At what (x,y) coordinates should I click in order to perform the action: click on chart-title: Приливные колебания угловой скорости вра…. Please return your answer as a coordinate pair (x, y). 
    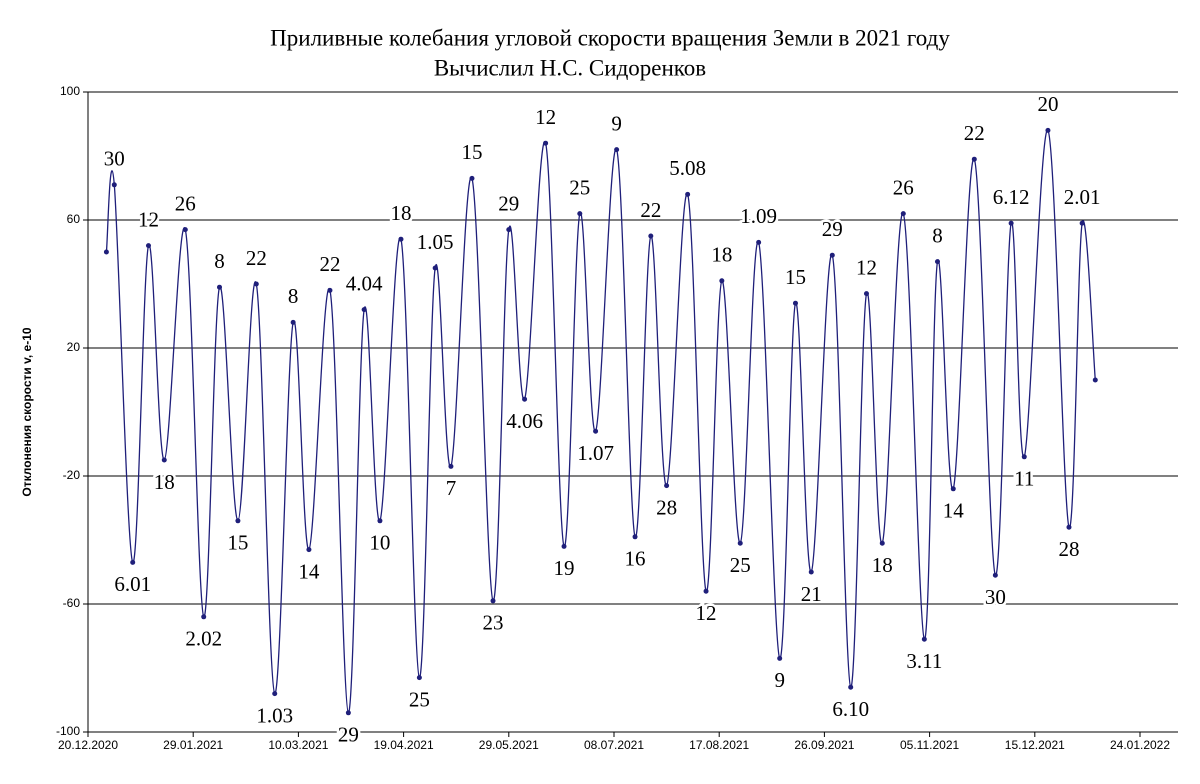
    Looking at the image, I should click on (610, 37).